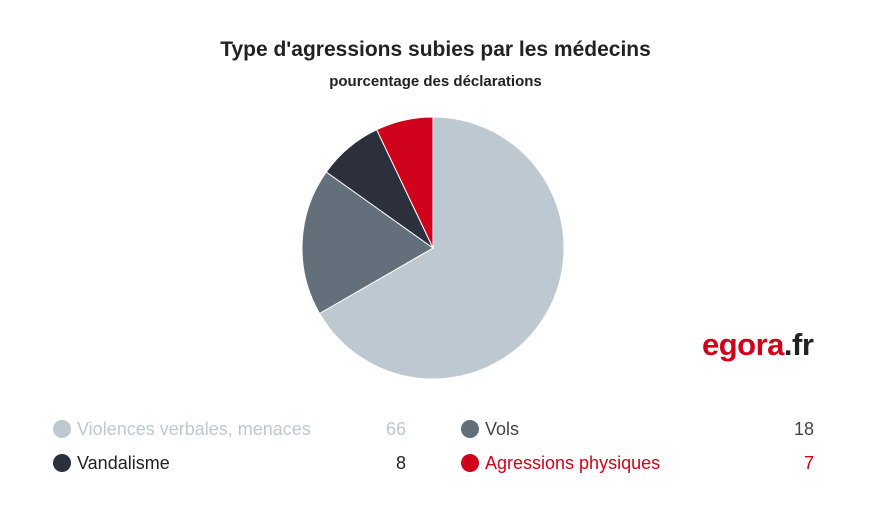 The image size is (871, 506). What do you see at coordinates (441, 248) in the screenshot?
I see `pie-slice-violences` at bounding box center [441, 248].